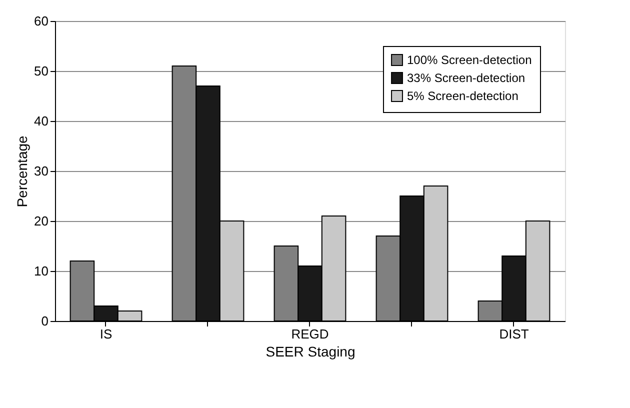 This screenshot has width=630, height=408. Describe the element at coordinates (514, 334) in the screenshot. I see `x-tick-label: DIST` at that location.